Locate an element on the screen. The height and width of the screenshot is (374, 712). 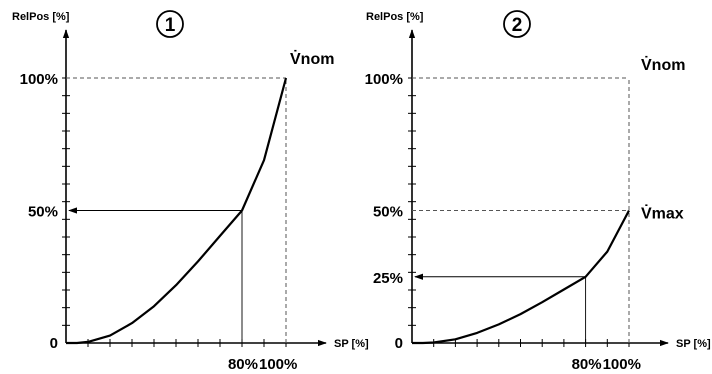
panel-number: 2 is located at coordinates (517, 25).